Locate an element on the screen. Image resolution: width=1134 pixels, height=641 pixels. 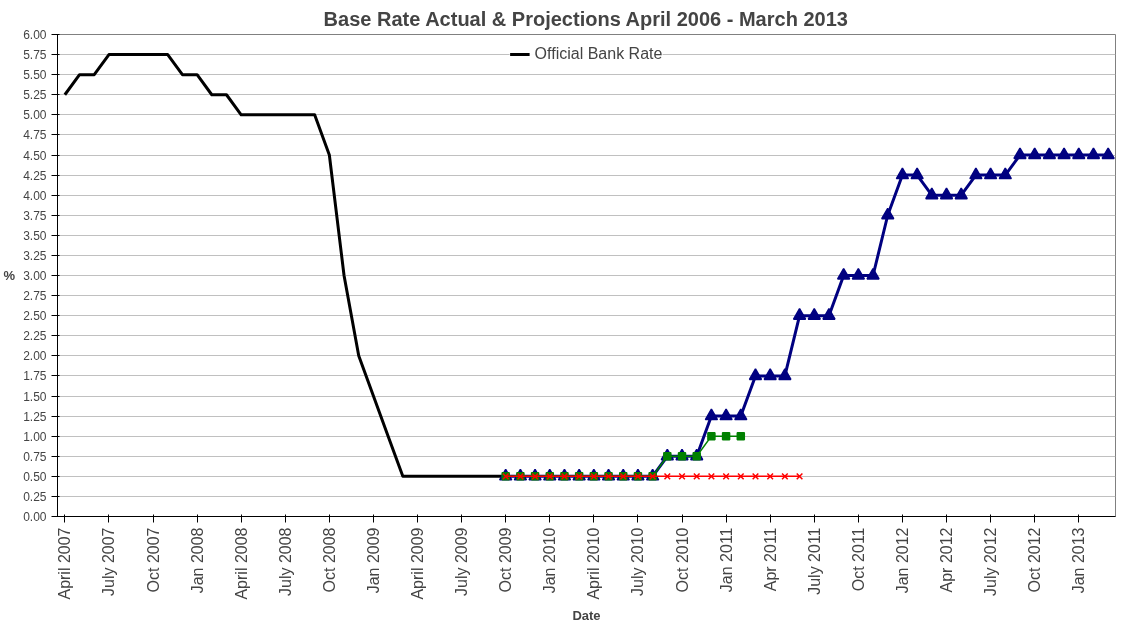
x-tick-label: Oct 2012 is located at coordinates (1035, 560).